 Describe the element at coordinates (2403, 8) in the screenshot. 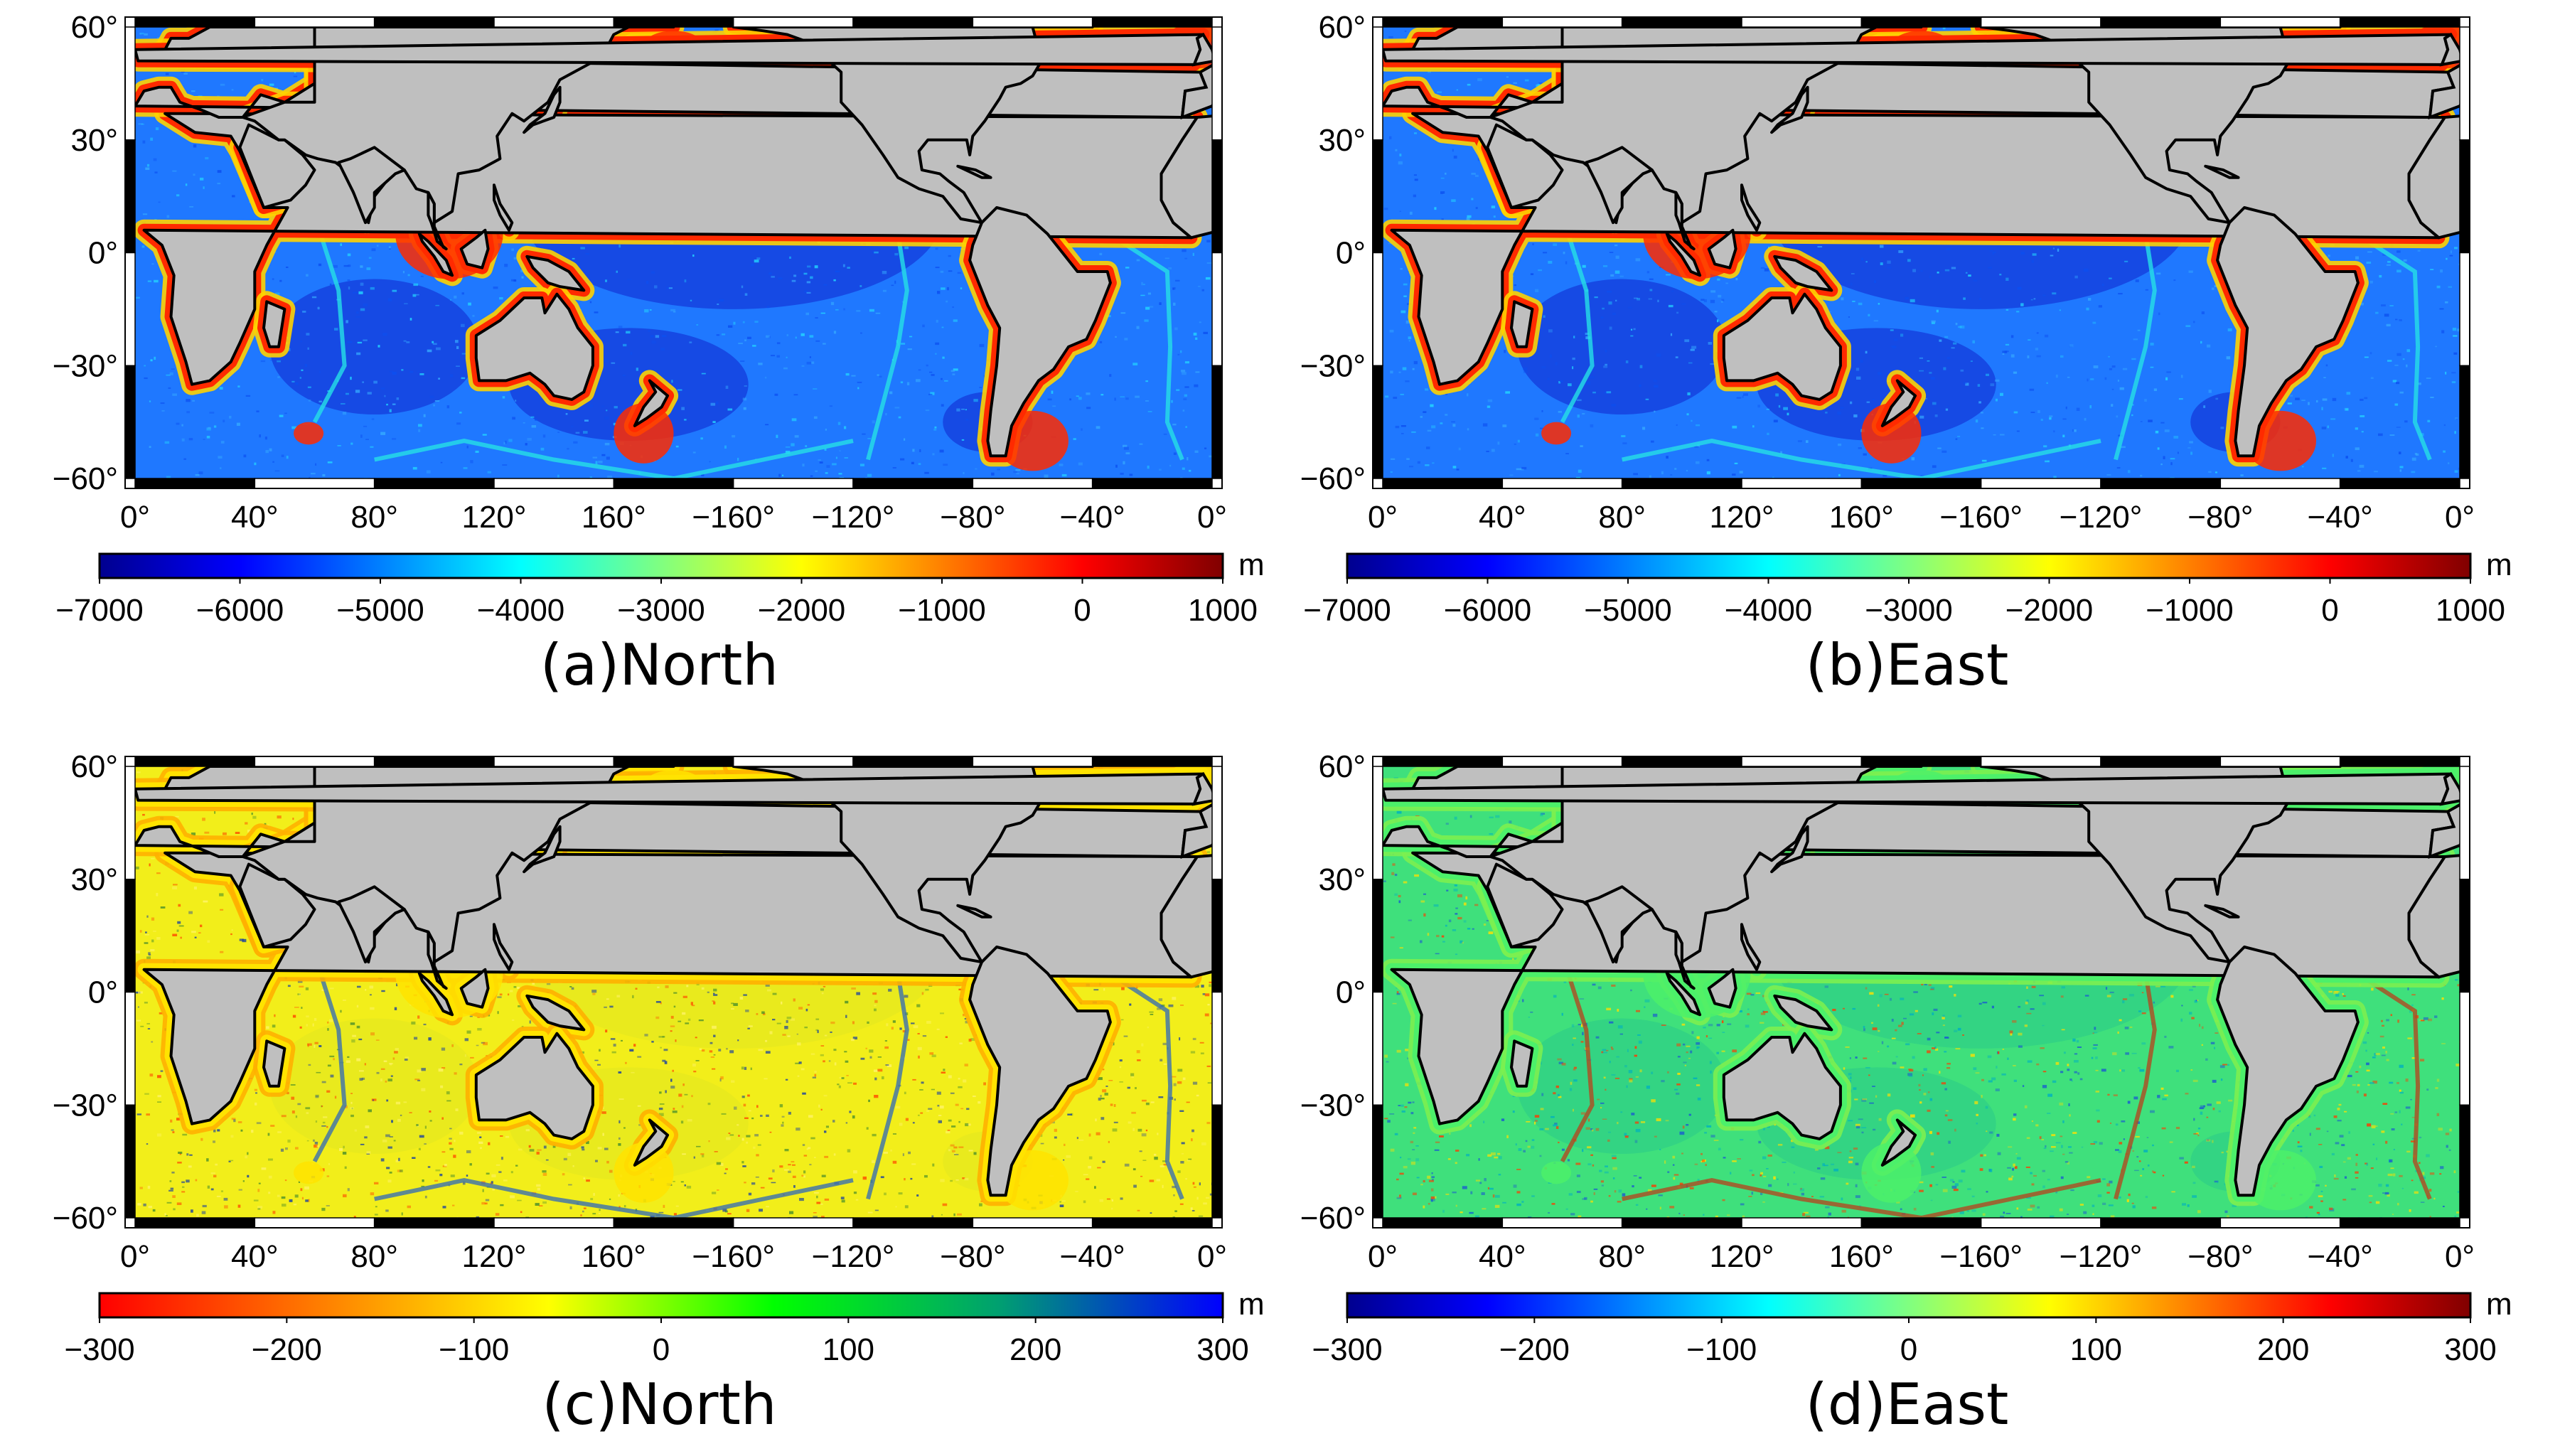

I see `land-iceland` at that location.